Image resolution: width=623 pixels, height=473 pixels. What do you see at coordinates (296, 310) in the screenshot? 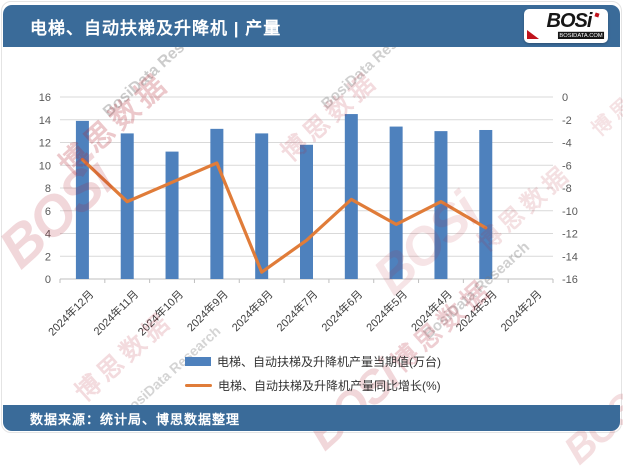
I see `x-axis-label: 2024年7月` at bounding box center [296, 310].